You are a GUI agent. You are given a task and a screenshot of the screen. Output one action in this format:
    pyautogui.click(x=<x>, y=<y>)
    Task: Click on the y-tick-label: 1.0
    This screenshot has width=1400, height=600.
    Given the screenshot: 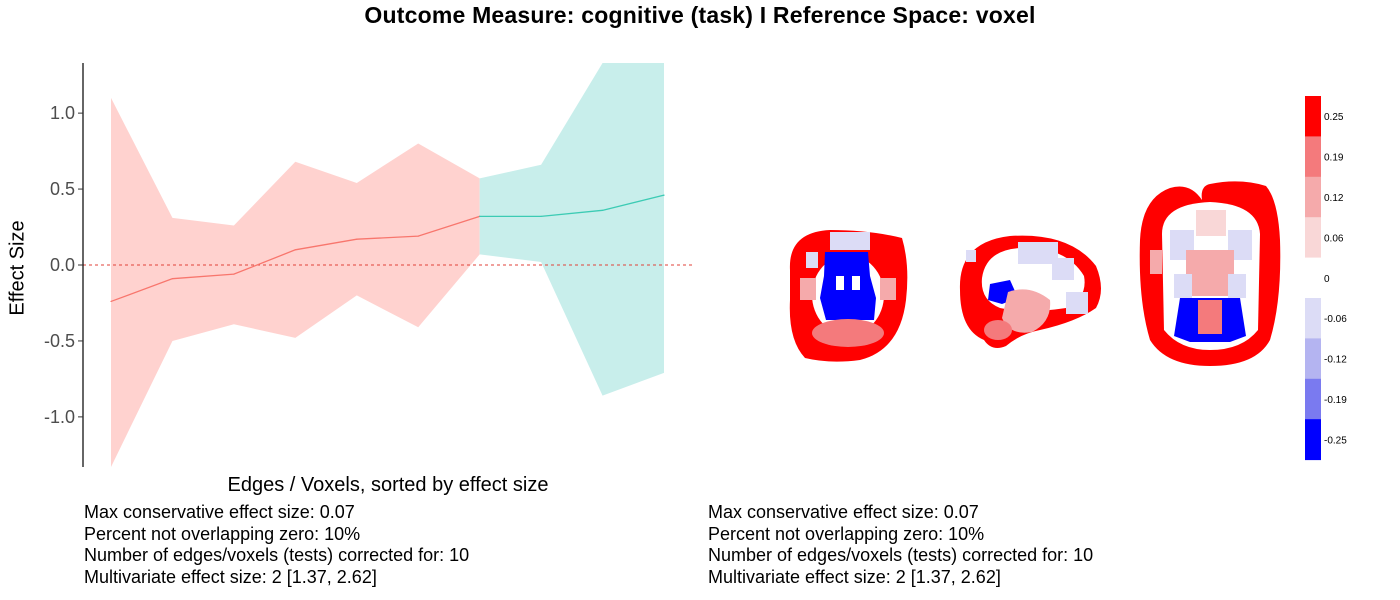 What is the action you would take?
    pyautogui.click(x=62, y=113)
    